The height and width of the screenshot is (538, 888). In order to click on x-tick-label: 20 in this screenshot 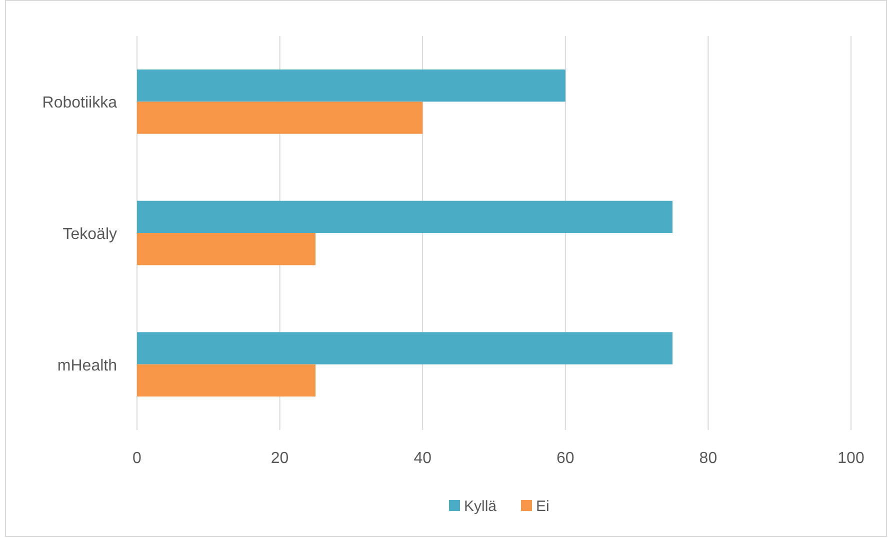, I will do `click(279, 458)`.